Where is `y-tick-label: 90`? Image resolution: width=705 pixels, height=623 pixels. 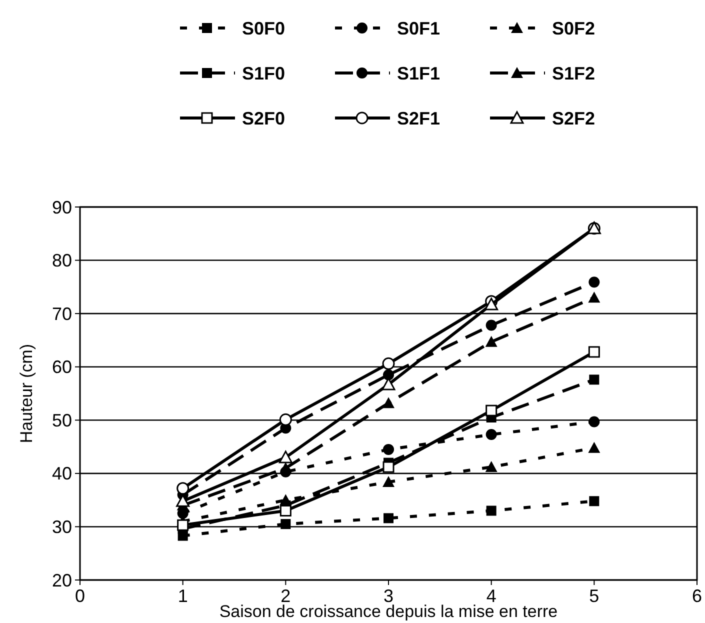 y-tick-label: 90 is located at coordinates (62, 207).